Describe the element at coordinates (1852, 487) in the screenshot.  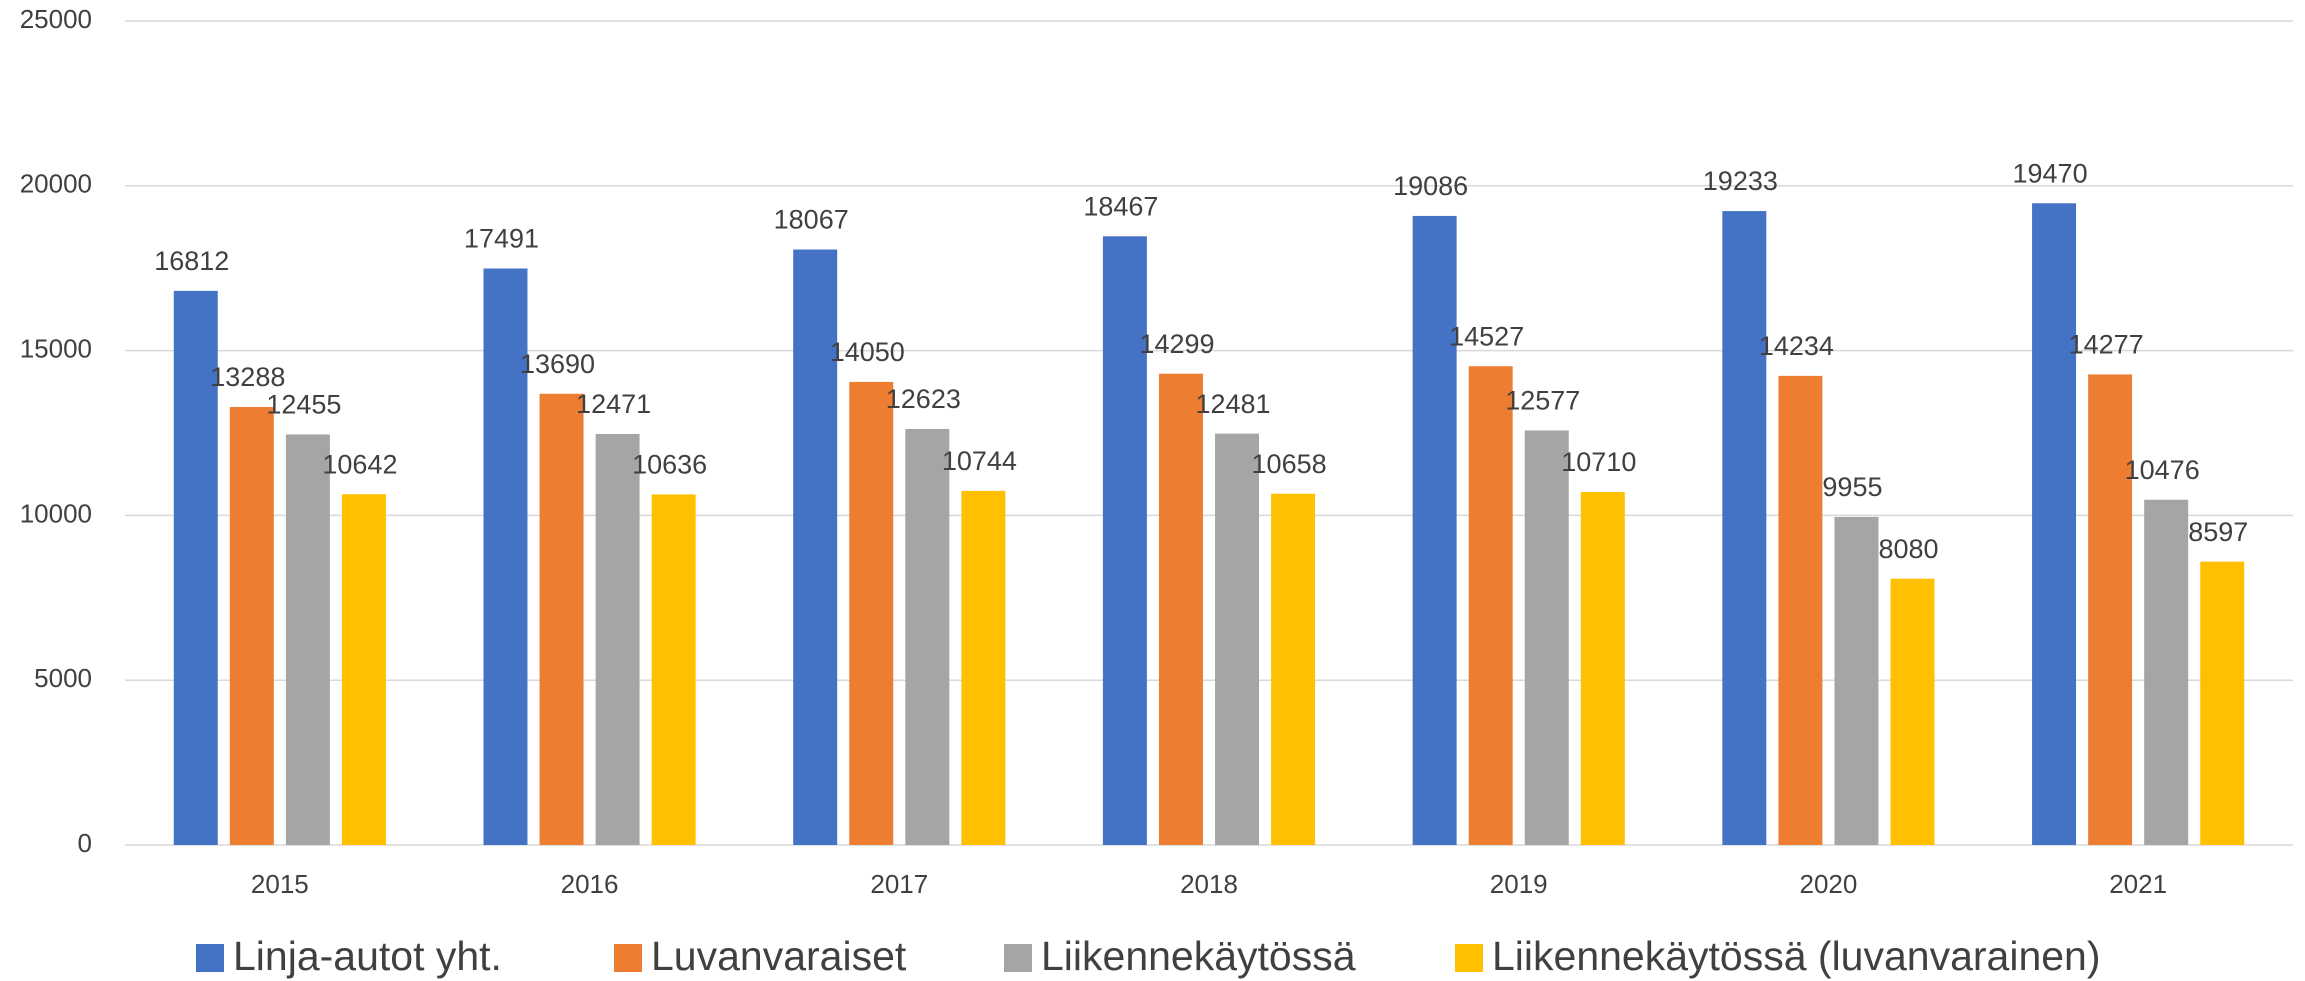
I see `data-label: 9955` at that location.